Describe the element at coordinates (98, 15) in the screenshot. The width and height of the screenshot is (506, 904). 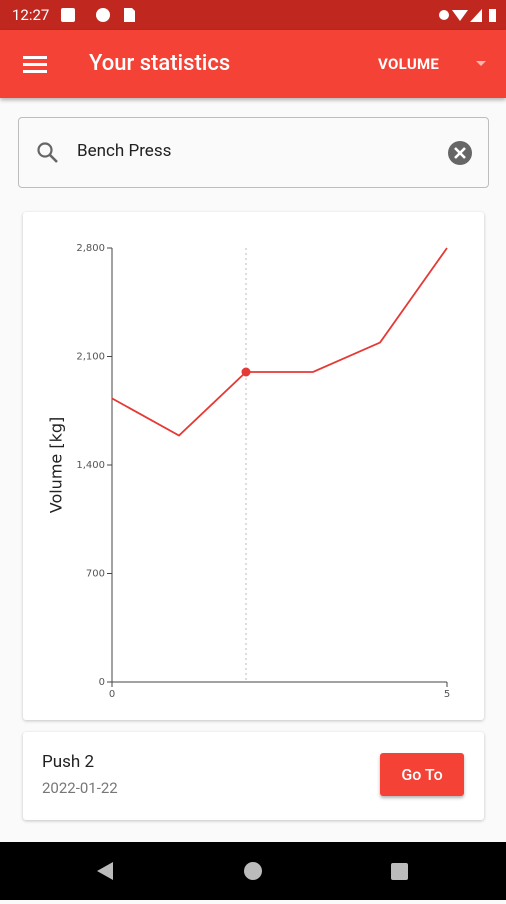
I see `notification-icons` at that location.